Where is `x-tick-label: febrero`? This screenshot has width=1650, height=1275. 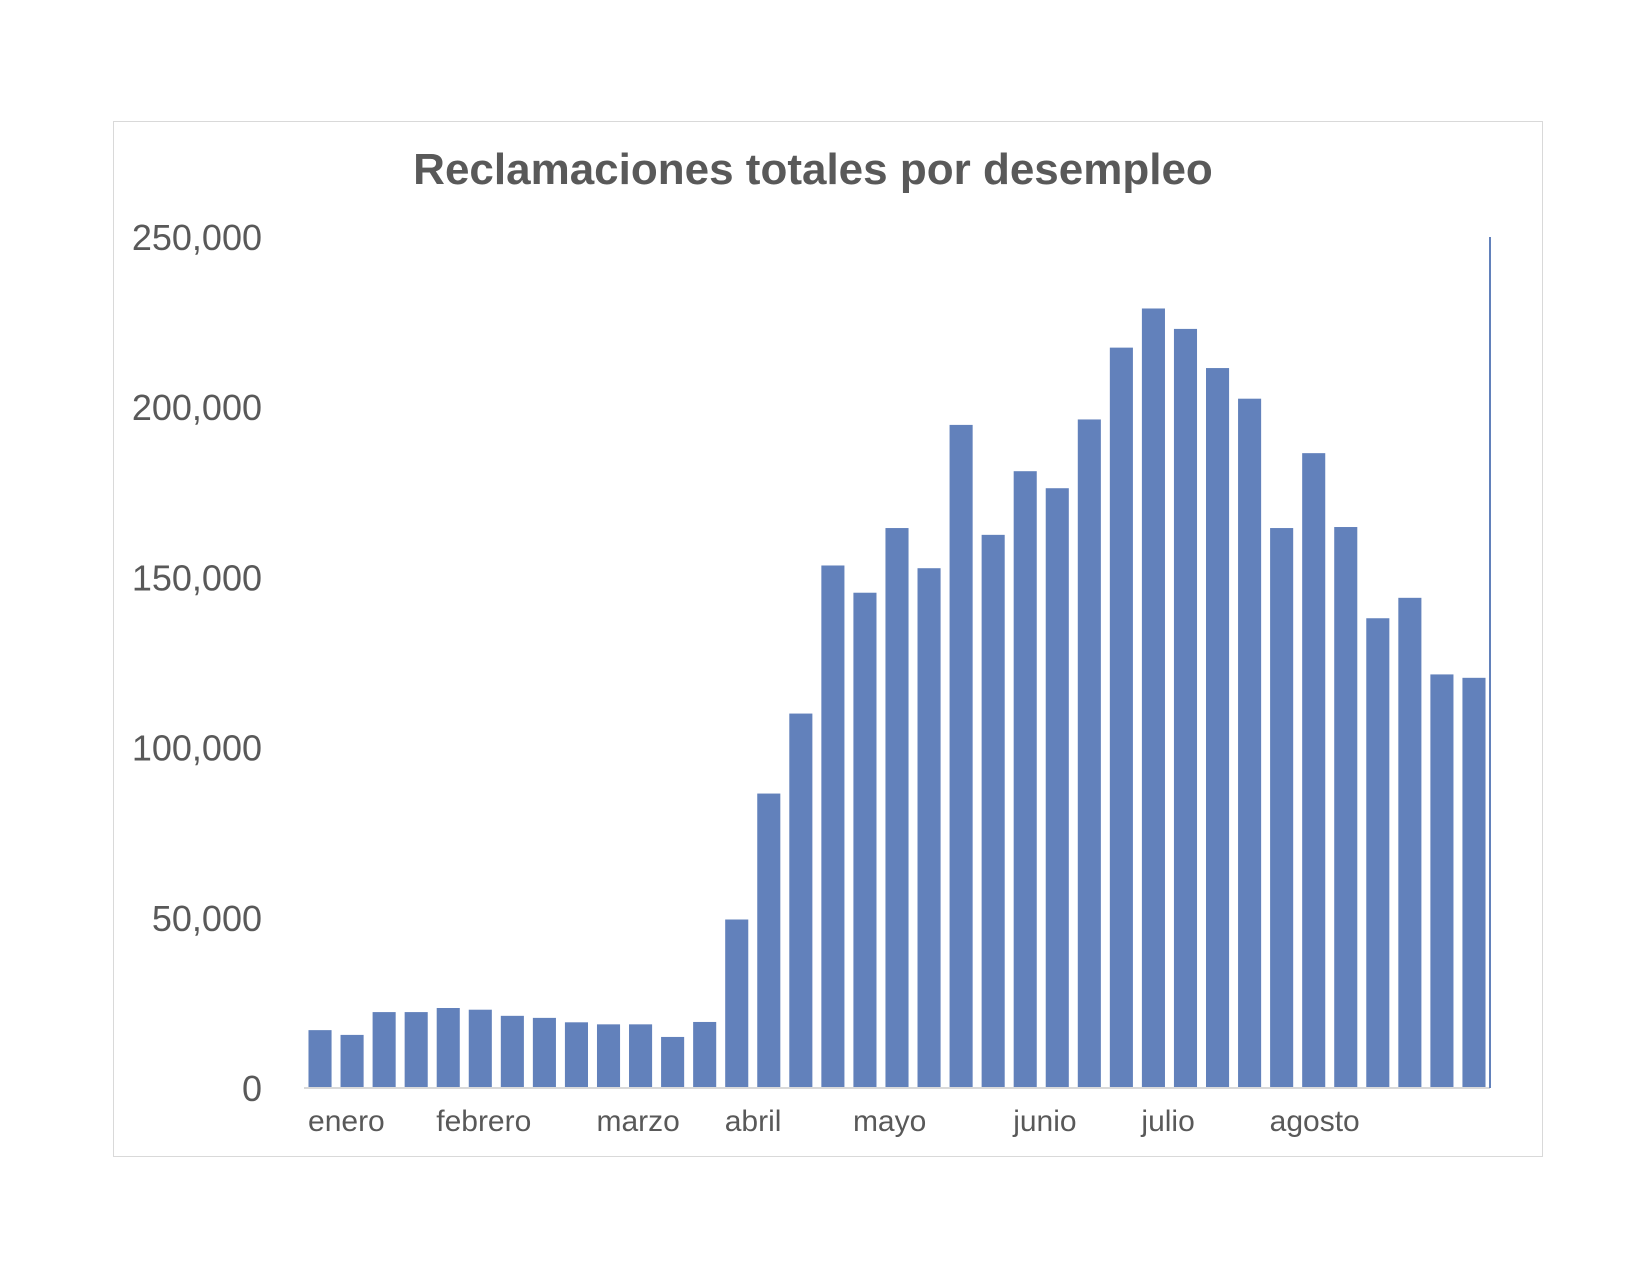 x-tick-label: febrero is located at coordinates (483, 1121).